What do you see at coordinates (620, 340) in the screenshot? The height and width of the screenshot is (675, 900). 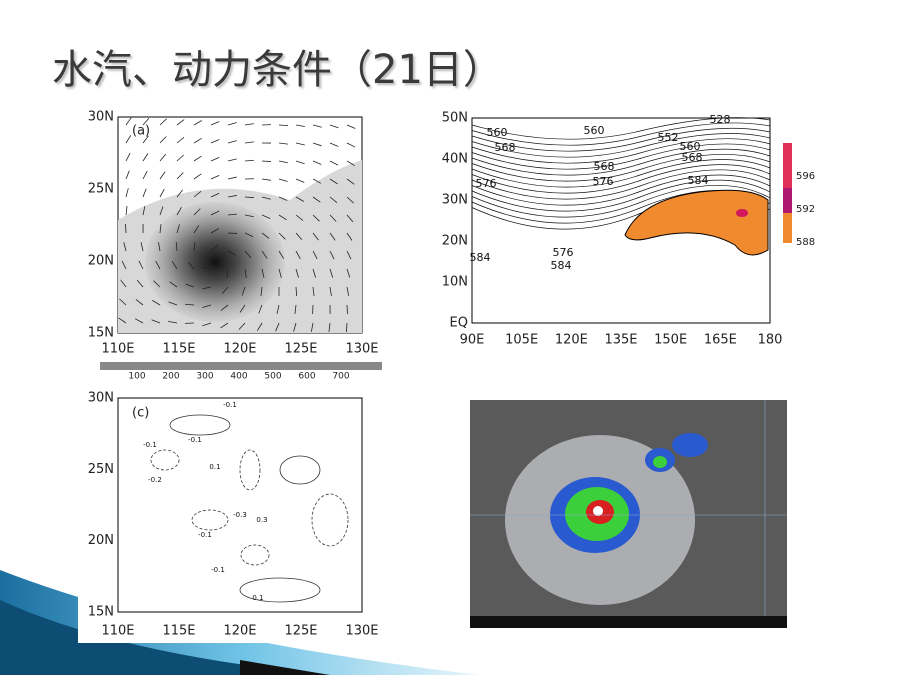 I see `tick-label: 135E` at bounding box center [620, 340].